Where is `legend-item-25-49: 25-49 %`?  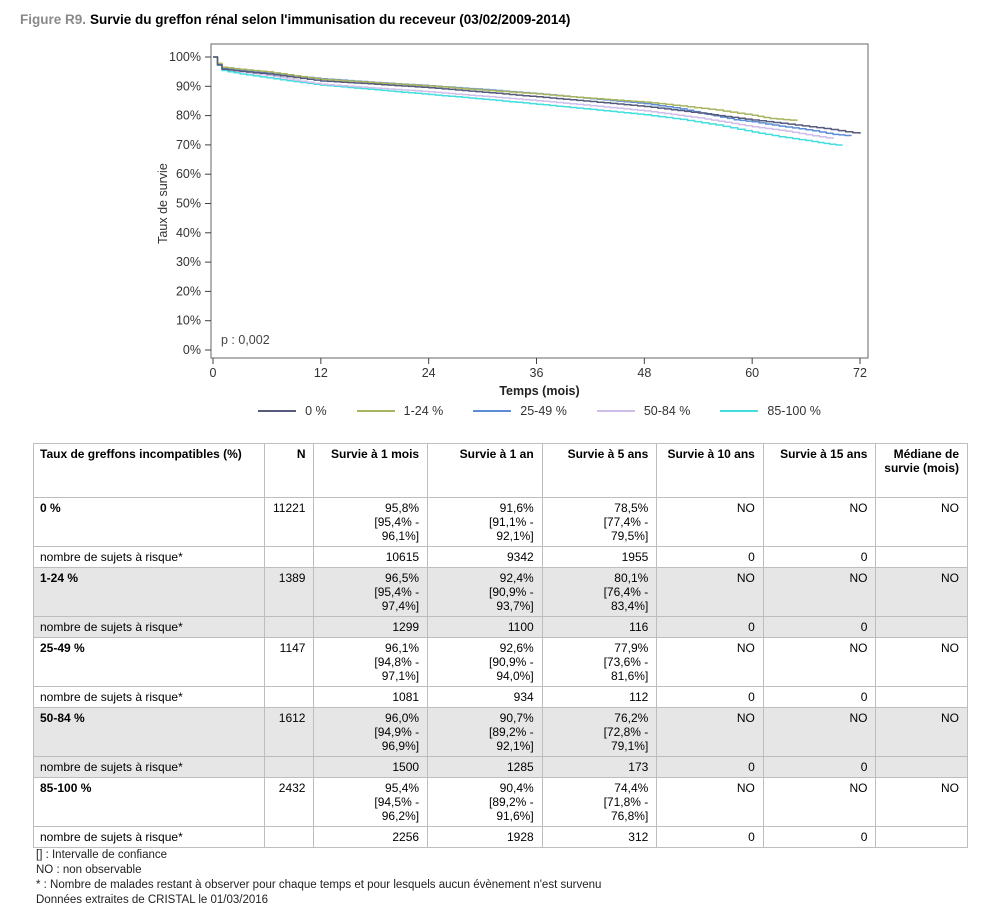 legend-item-25-49: 25-49 % is located at coordinates (520, 411).